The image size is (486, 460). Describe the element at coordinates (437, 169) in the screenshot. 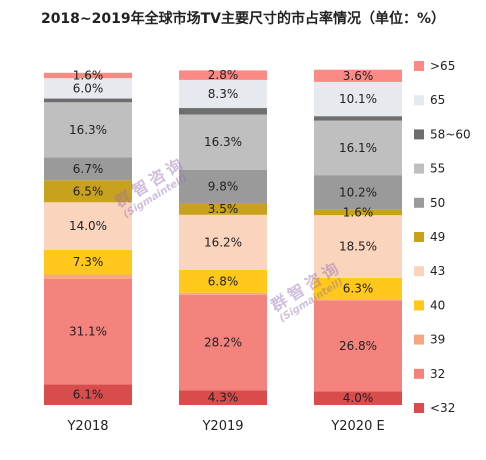

I see `legend-label-55: 55` at that location.